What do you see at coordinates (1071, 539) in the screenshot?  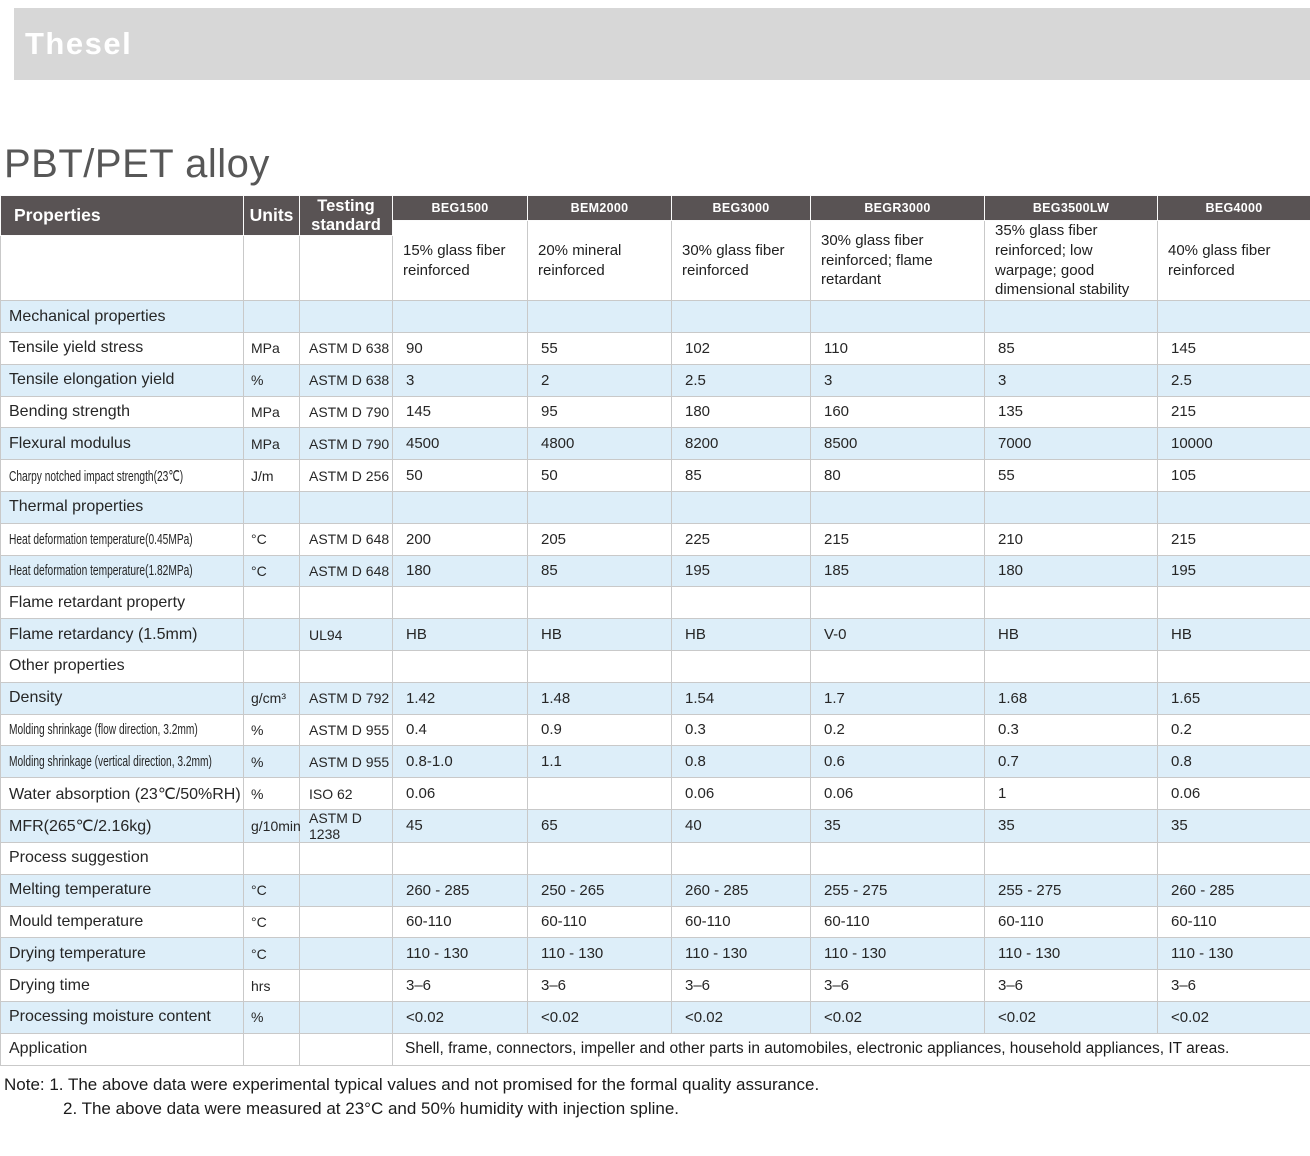 I see `value-cell: 210` at bounding box center [1071, 539].